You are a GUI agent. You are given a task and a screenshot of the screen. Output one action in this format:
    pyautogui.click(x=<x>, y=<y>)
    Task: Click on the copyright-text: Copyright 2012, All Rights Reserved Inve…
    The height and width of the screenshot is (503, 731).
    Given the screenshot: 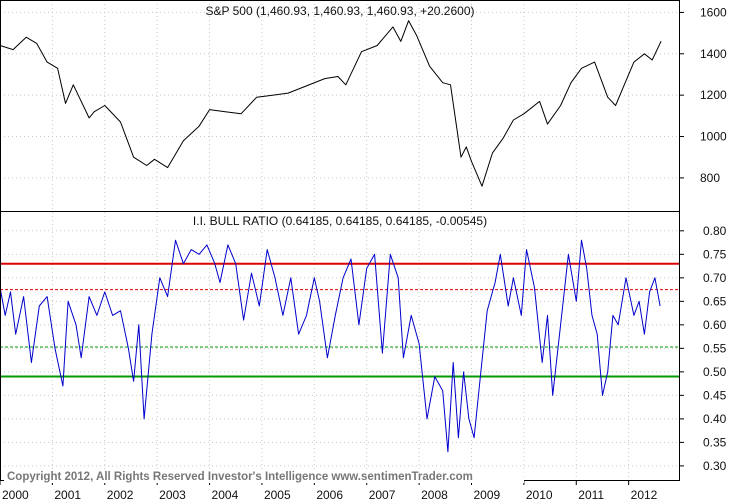 What is the action you would take?
    pyautogui.click(x=240, y=477)
    